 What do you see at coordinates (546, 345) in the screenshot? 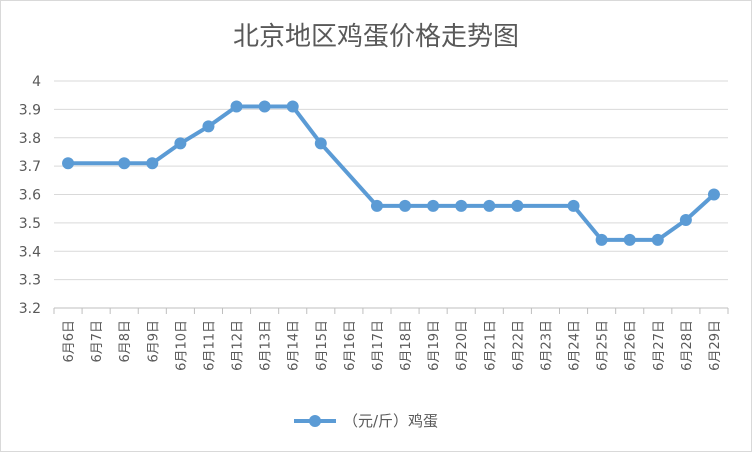
I see `x-tick-label: 6月23日` at bounding box center [546, 345].